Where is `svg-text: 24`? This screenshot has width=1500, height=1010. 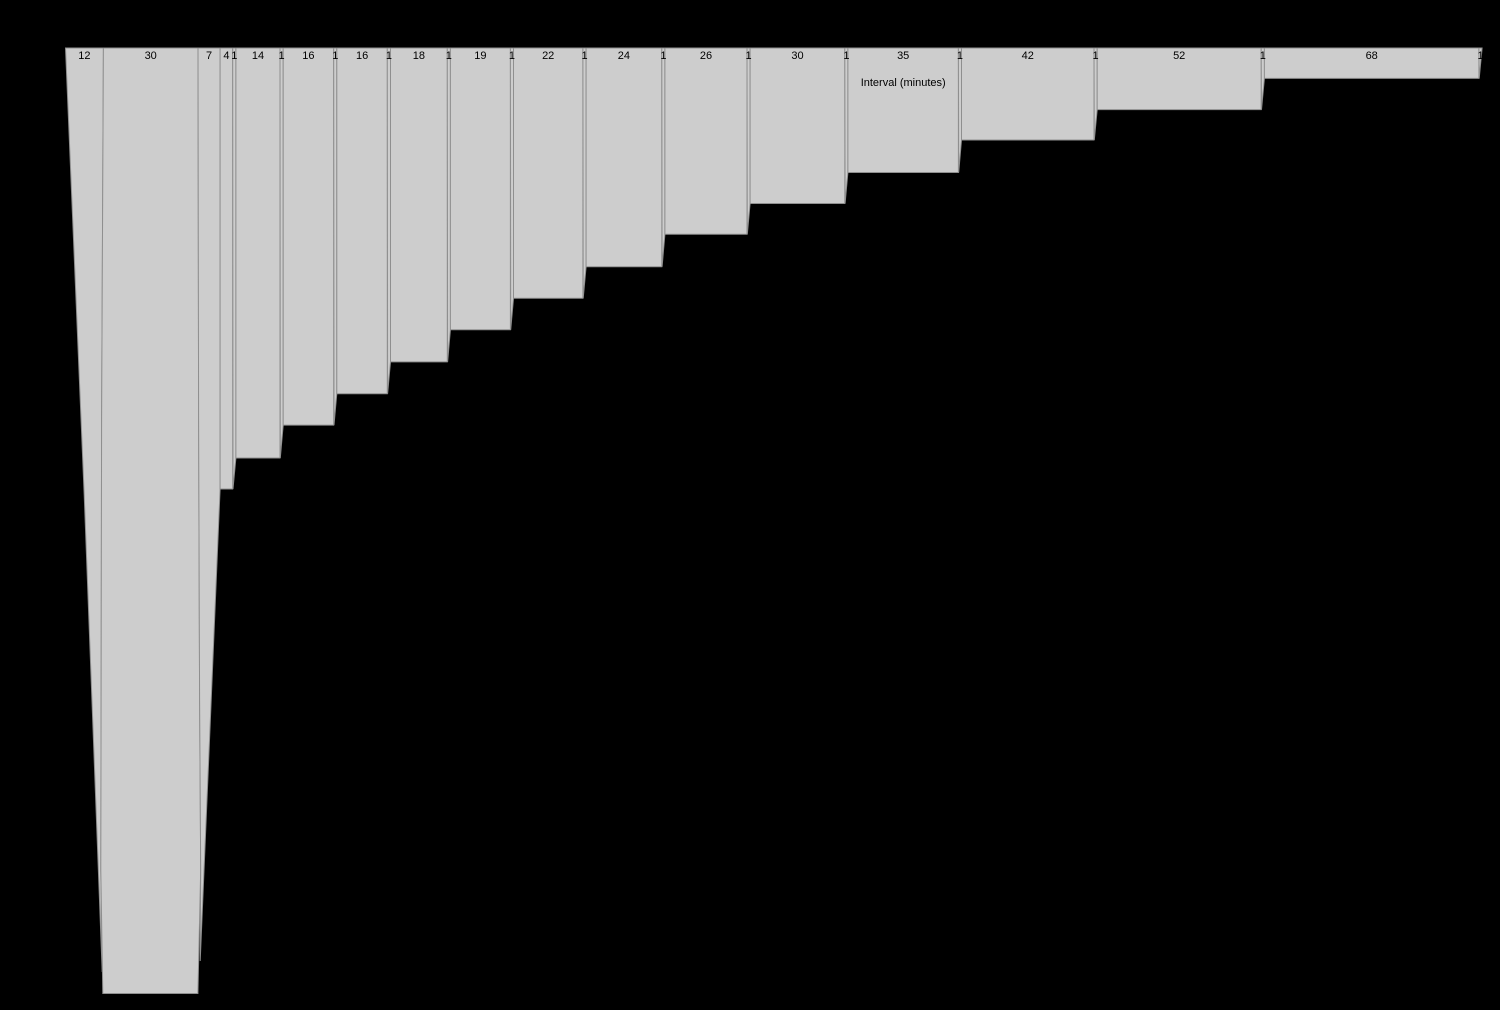
svg-text: 24 is located at coordinates (624, 56).